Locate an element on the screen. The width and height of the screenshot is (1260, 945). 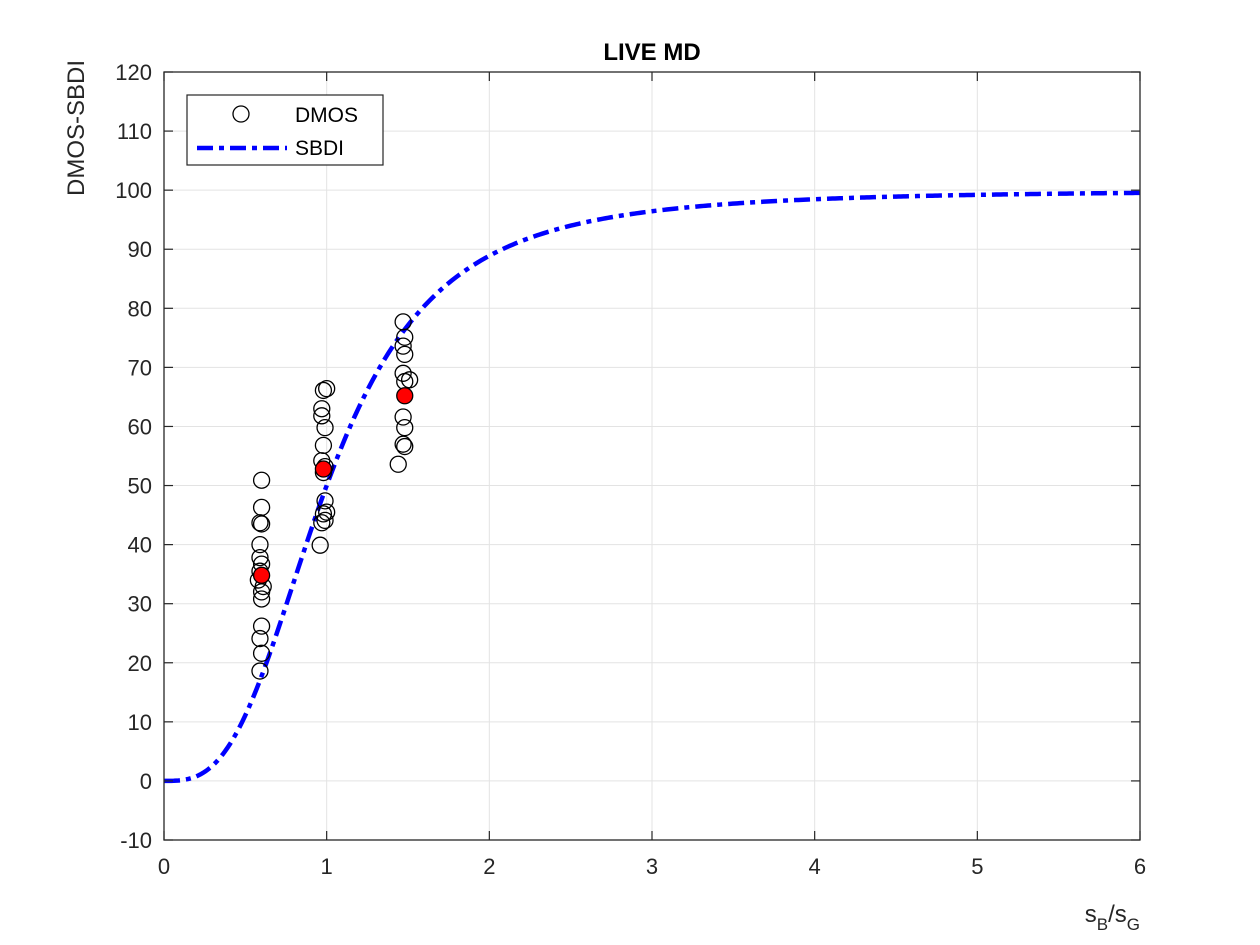
x-label-sub2: G is located at coordinates (1133, 924).